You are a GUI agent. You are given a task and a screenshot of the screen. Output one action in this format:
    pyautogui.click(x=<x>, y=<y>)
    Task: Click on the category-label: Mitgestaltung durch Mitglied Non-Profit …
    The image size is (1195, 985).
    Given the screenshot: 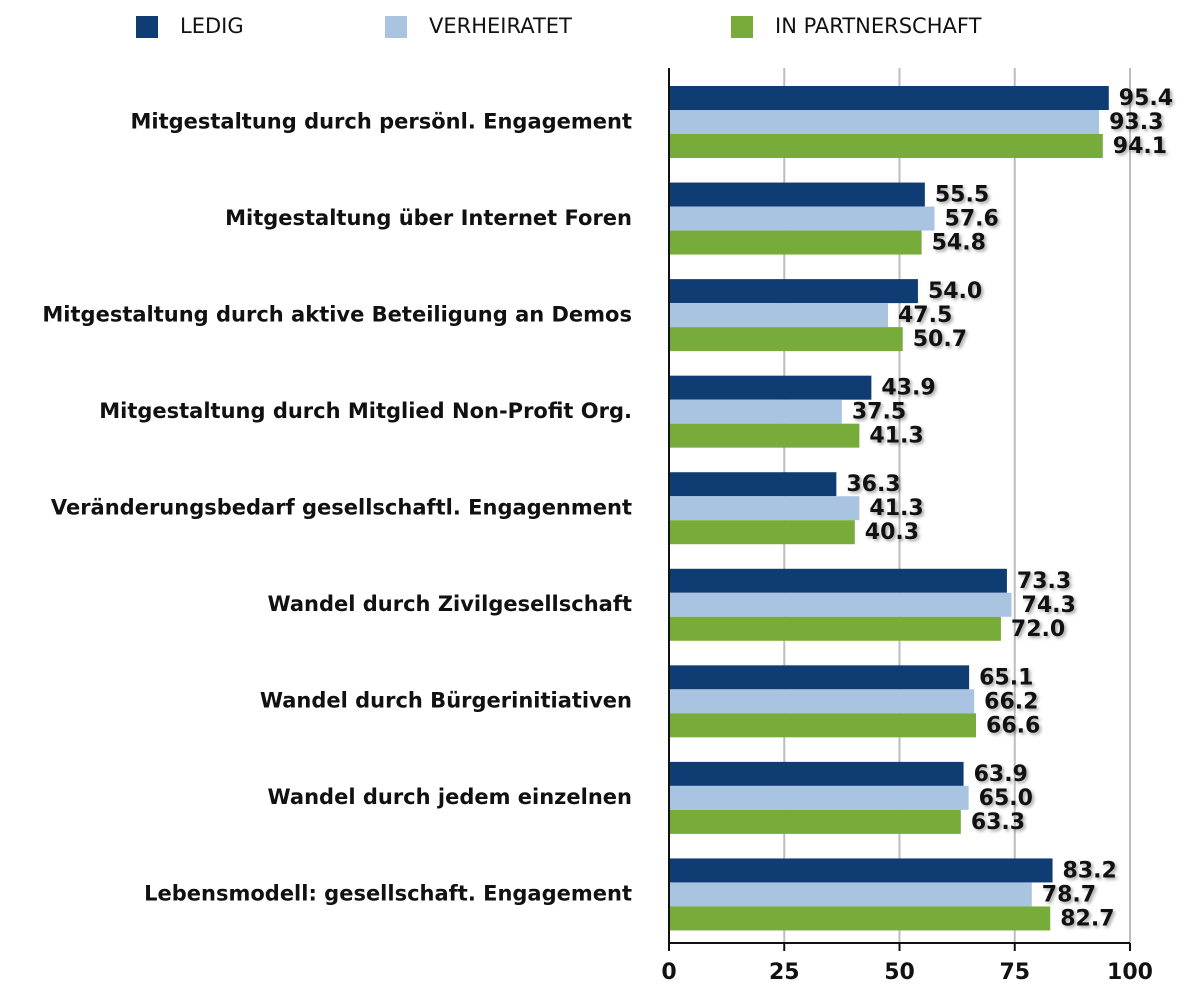 What is the action you would take?
    pyautogui.click(x=365, y=411)
    